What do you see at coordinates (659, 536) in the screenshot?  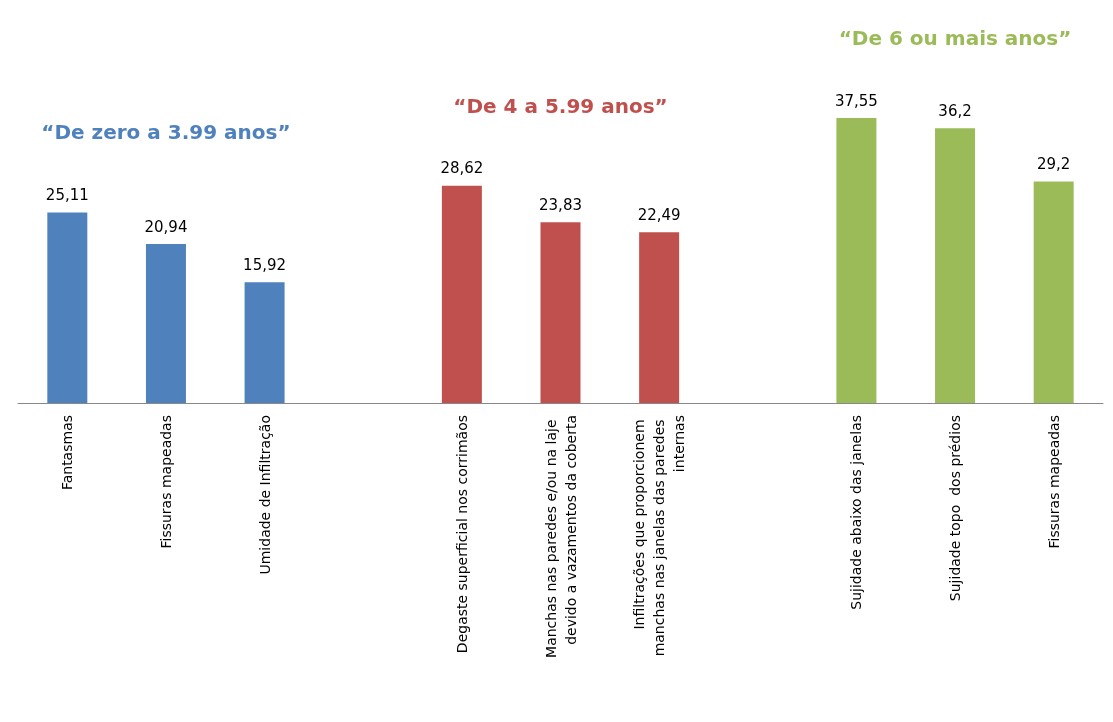 I see `x-tick-label: Infiltrações que proporcionem manchas nas janelas das paredes internas` at bounding box center [659, 536].